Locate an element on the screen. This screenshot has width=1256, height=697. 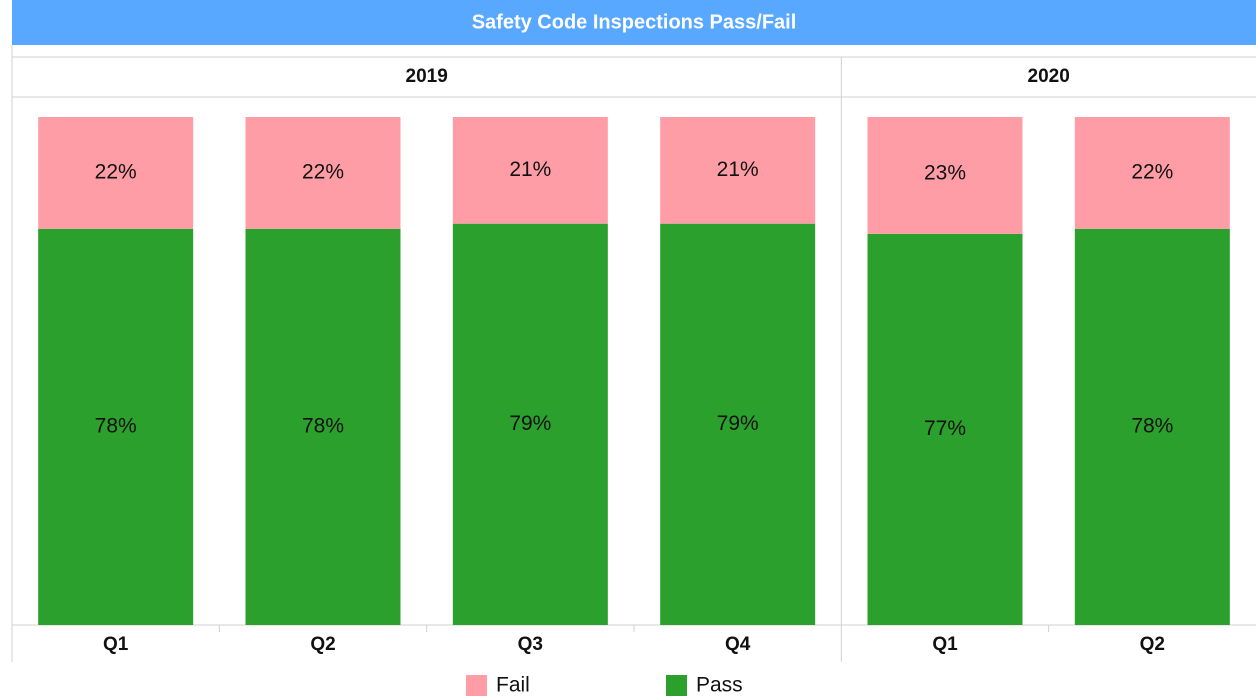
legend-label: Fail is located at coordinates (513, 685).